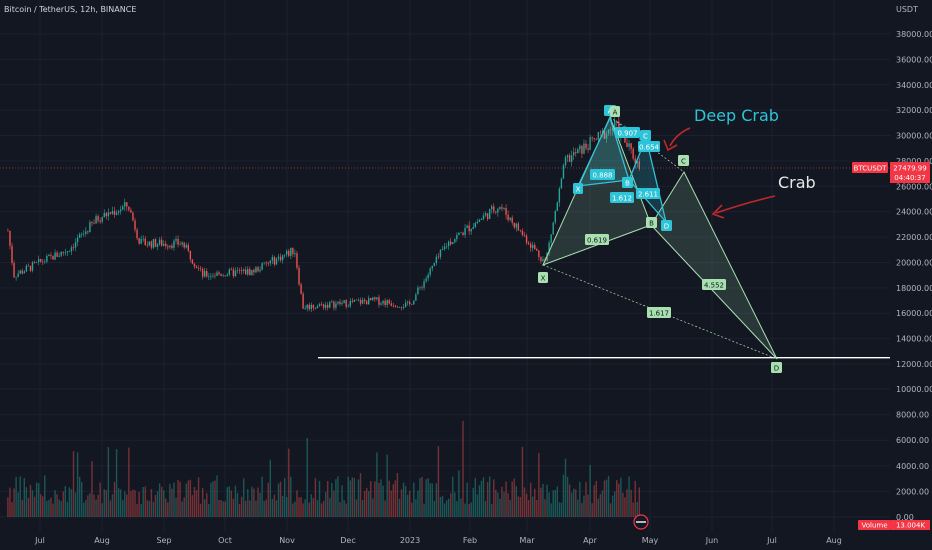 This screenshot has height=550, width=932. Describe the element at coordinates (912, 440) in the screenshot. I see `price-tick-label: 6000.00` at that location.